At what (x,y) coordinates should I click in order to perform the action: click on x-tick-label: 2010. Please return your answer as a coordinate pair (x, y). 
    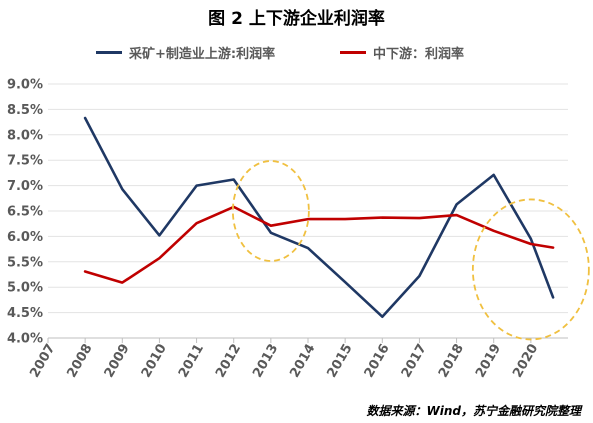
    Looking at the image, I should click on (154, 361).